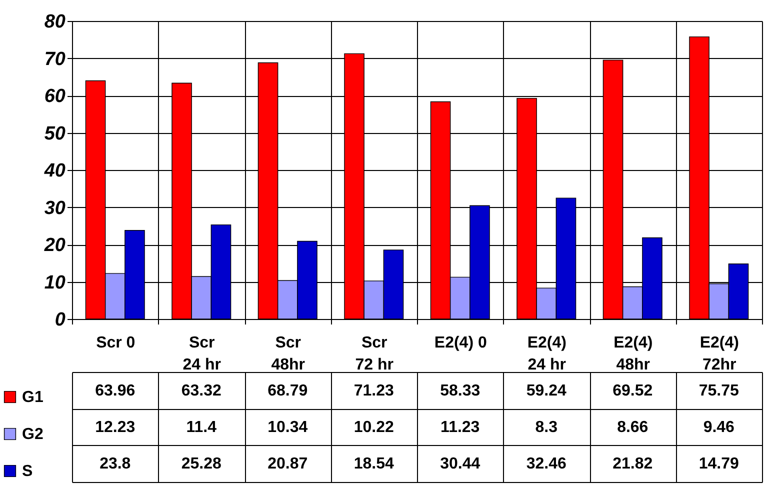 The height and width of the screenshot is (491, 773). Describe the element at coordinates (546, 354) in the screenshot. I see `x-tick-label: E2(4) 24 hr` at that location.